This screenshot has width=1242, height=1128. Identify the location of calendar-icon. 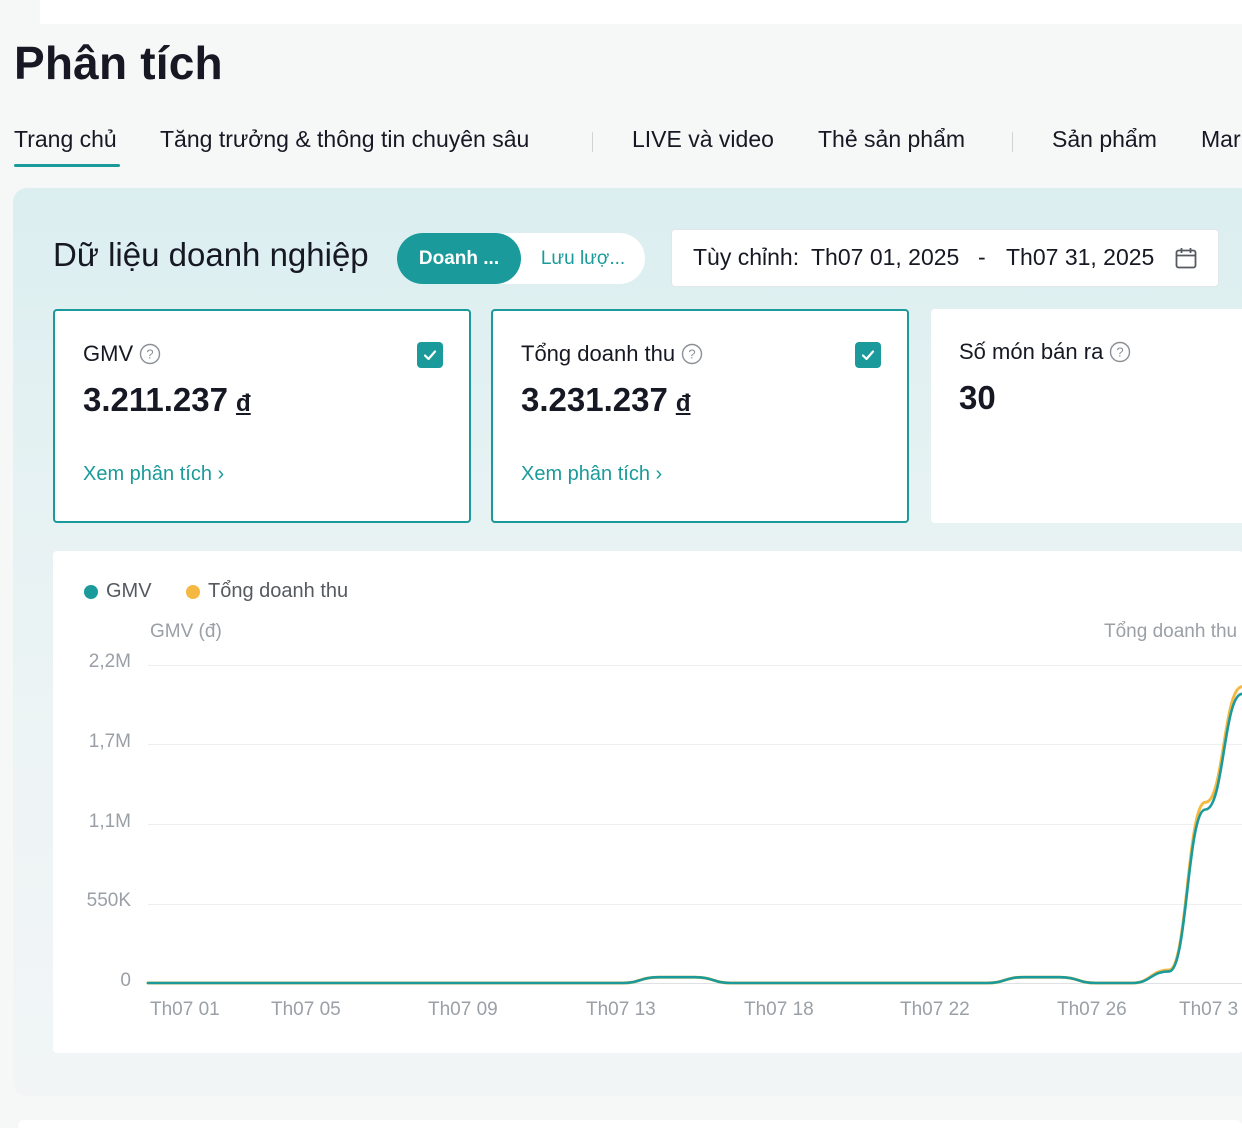
(1186, 258).